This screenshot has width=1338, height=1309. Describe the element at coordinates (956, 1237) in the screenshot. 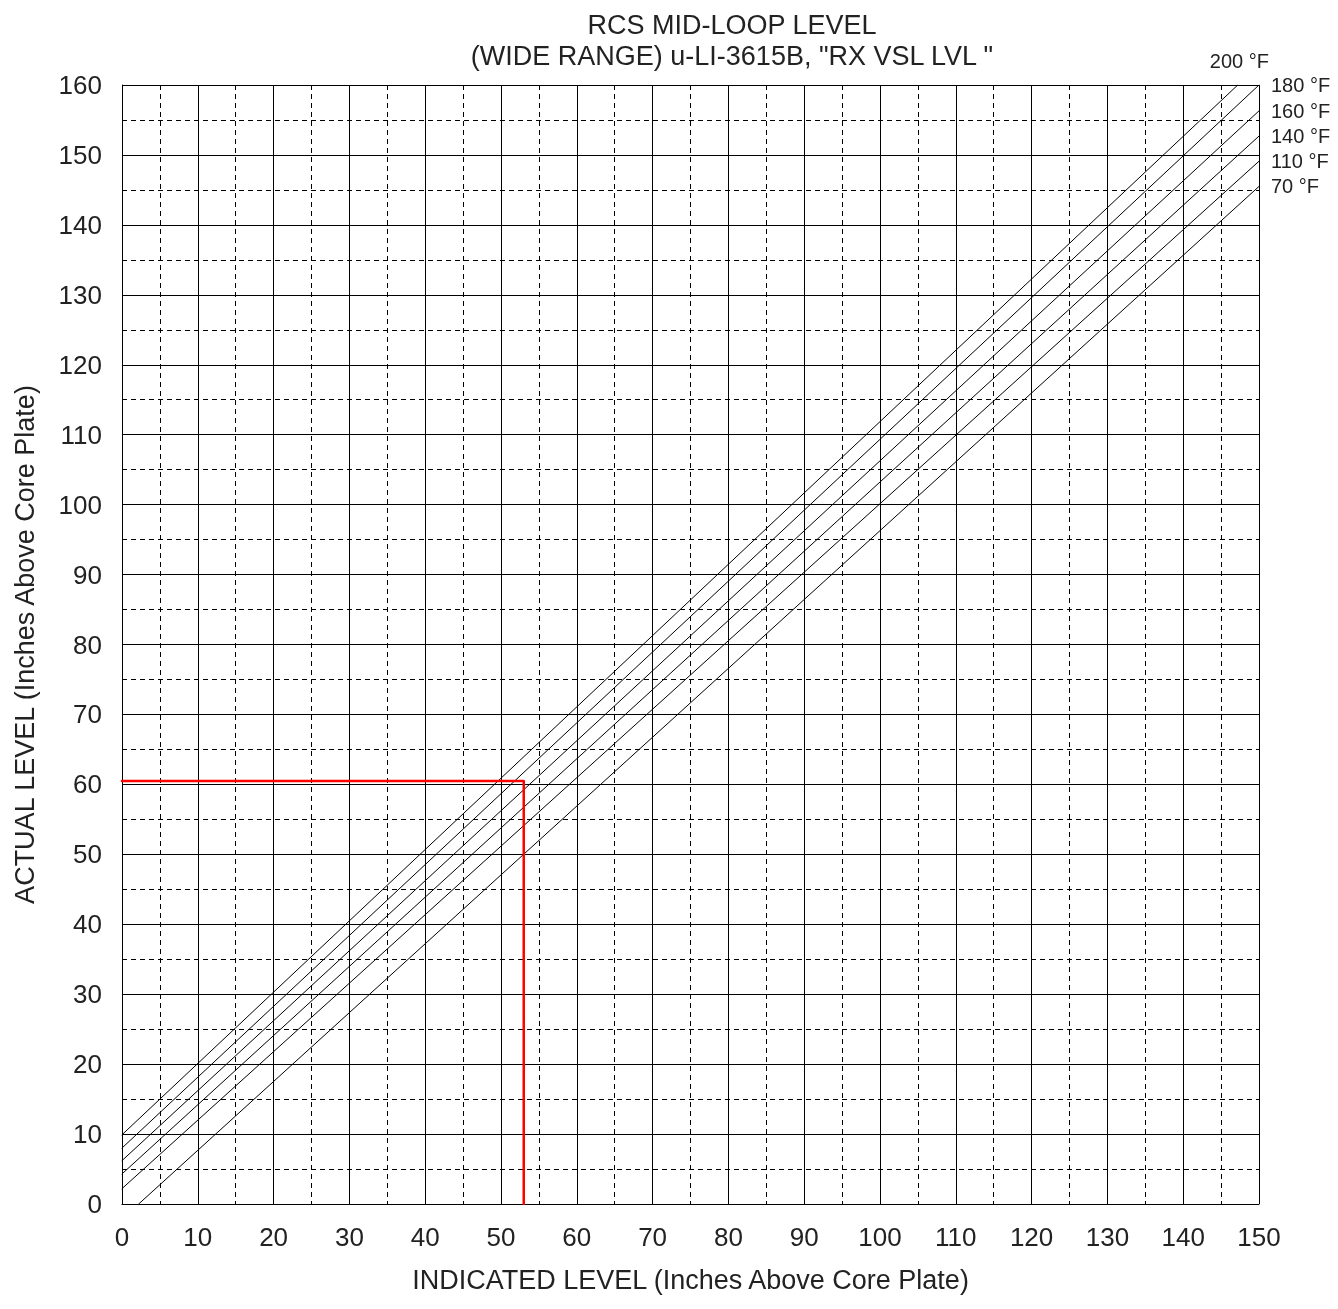

I see `x-tick-label: 110` at that location.